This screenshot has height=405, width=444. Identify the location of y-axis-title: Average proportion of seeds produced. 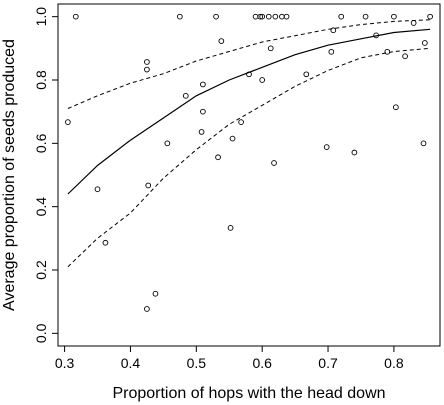
(9, 175).